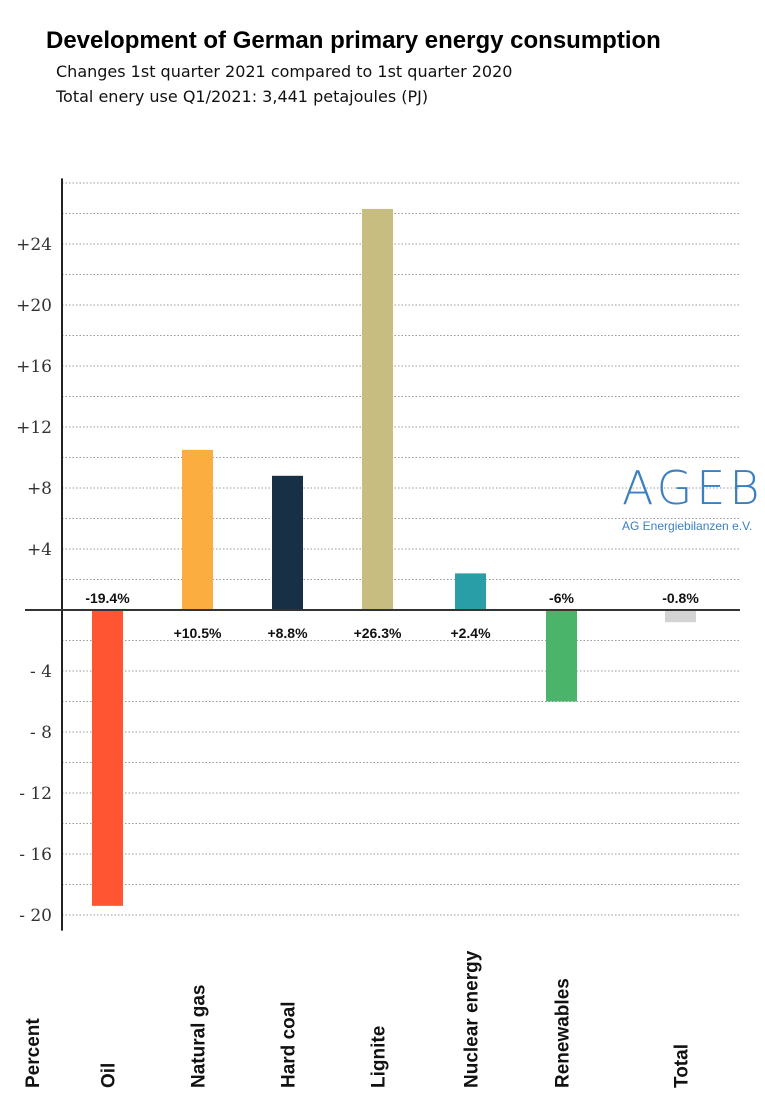 This screenshot has width=765, height=1107. Describe the element at coordinates (693, 488) in the screenshot. I see `logo-main-text: AGEB` at that location.